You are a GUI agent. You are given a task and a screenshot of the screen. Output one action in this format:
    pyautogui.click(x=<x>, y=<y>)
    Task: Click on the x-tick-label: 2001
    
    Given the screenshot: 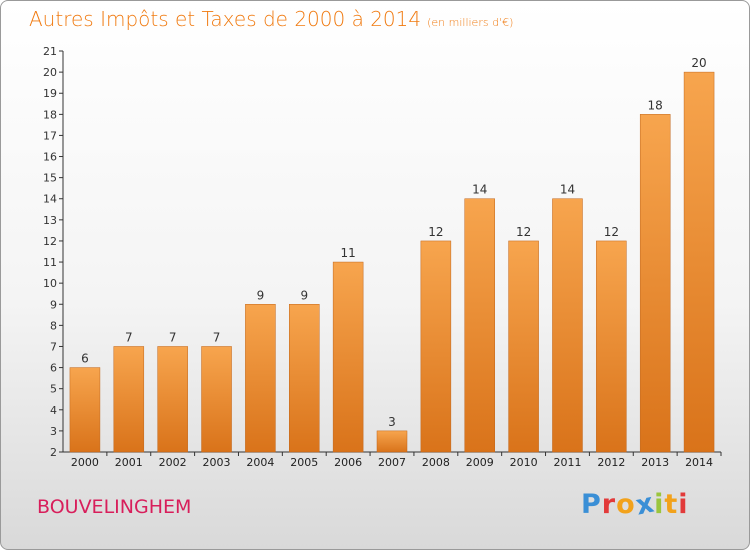 What is the action you would take?
    pyautogui.click(x=129, y=462)
    